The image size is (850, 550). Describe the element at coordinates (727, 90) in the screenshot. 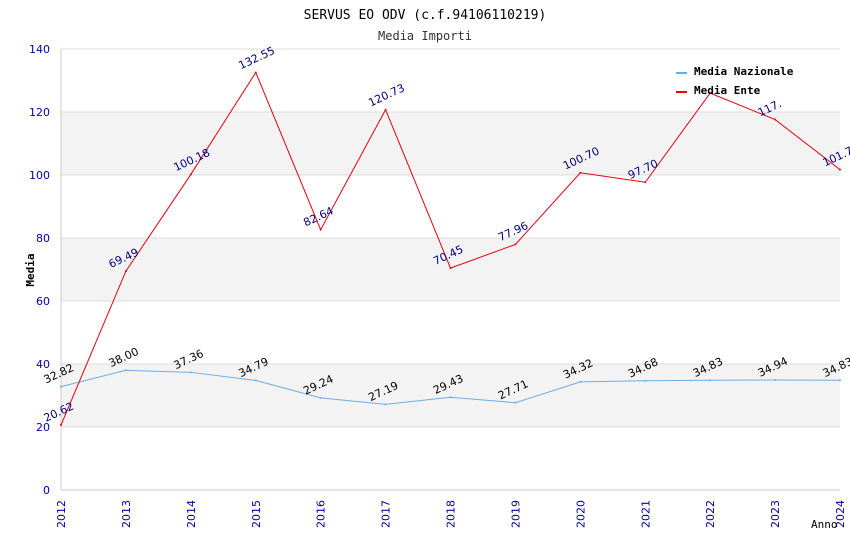

I see `legend-label-media-ente: Media Ente` at that location.